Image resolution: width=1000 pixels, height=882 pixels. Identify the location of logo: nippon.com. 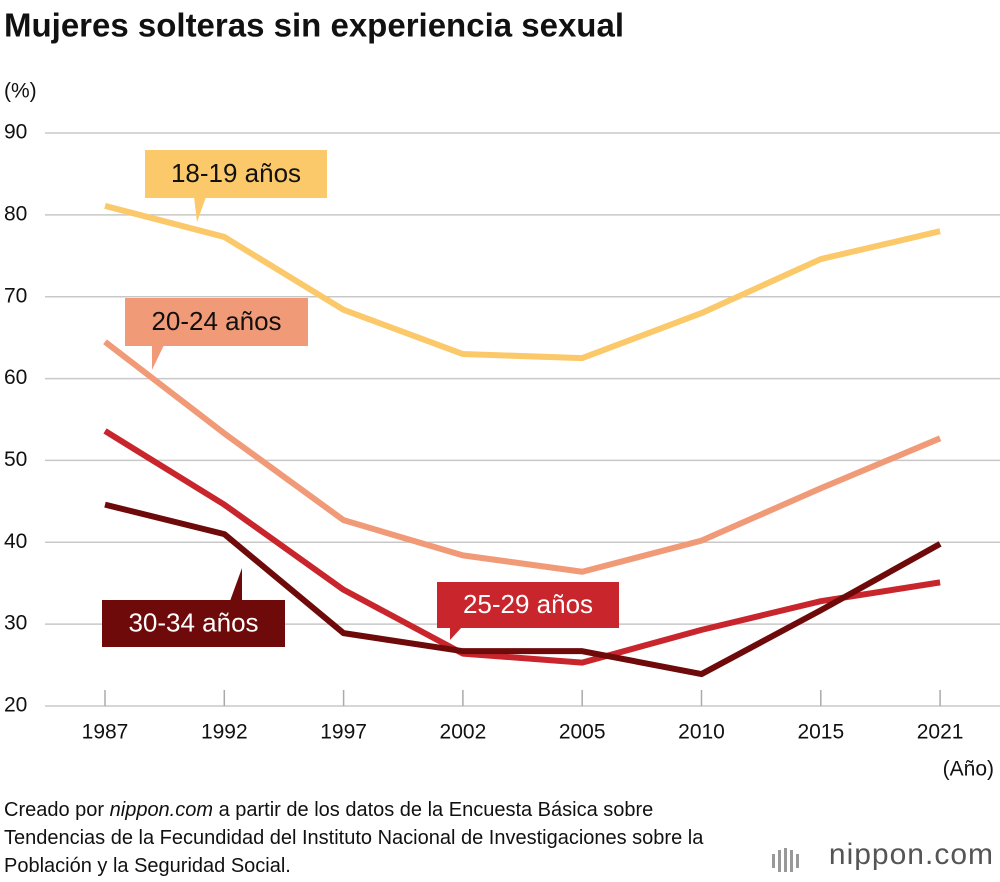
(911, 854).